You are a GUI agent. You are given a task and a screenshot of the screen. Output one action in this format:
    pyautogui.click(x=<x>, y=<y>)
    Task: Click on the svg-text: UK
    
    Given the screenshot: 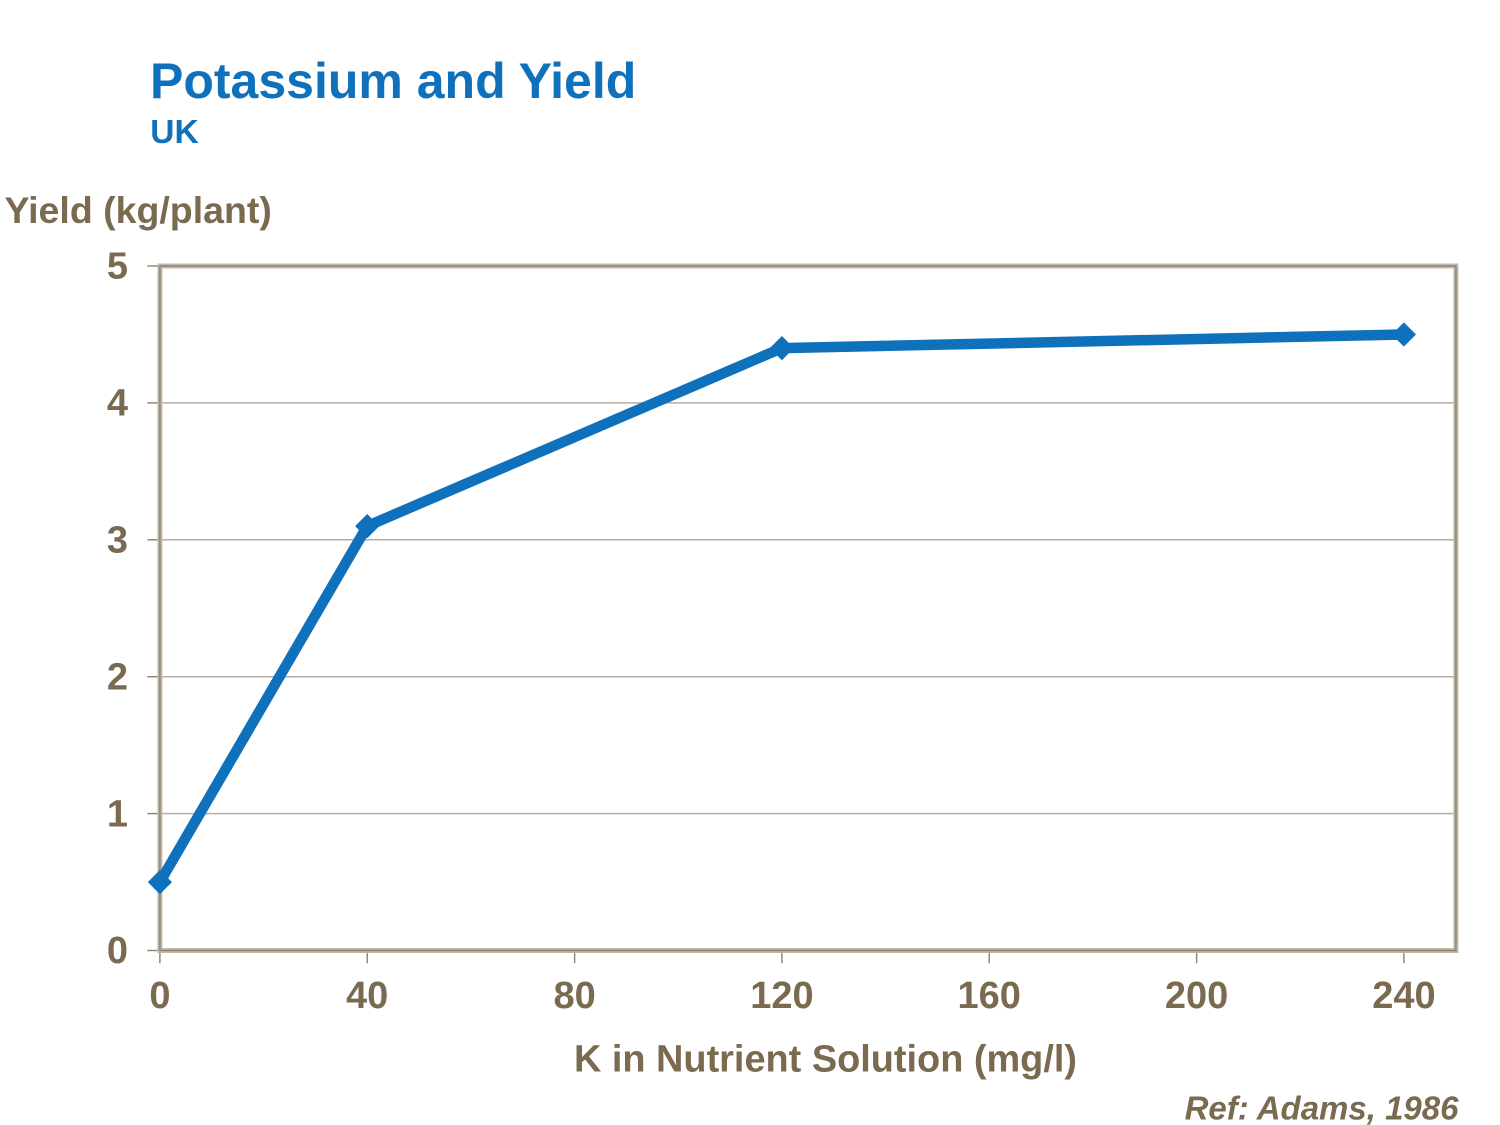 What is the action you would take?
    pyautogui.click(x=174, y=132)
    